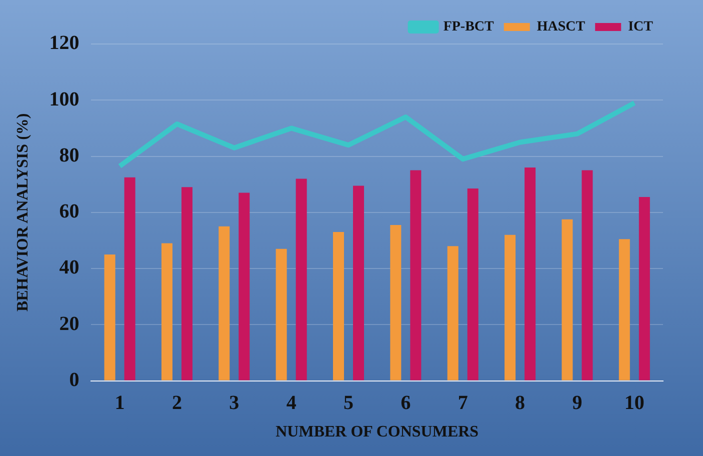  I want to click on x-tick-label: 1, so click(119, 403).